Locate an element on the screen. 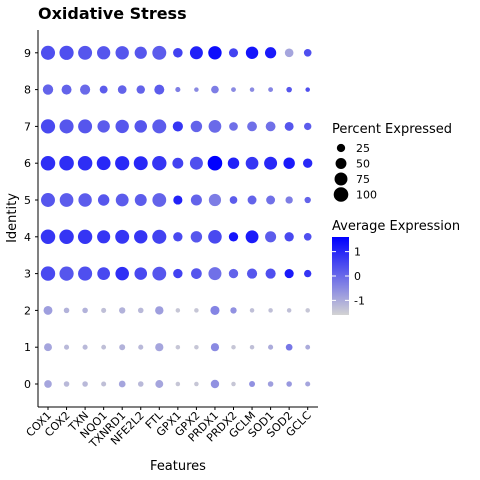 Image resolution: width=480 pixels, height=480 pixels. size-legend-title: Percent Expressed is located at coordinates (392, 129).